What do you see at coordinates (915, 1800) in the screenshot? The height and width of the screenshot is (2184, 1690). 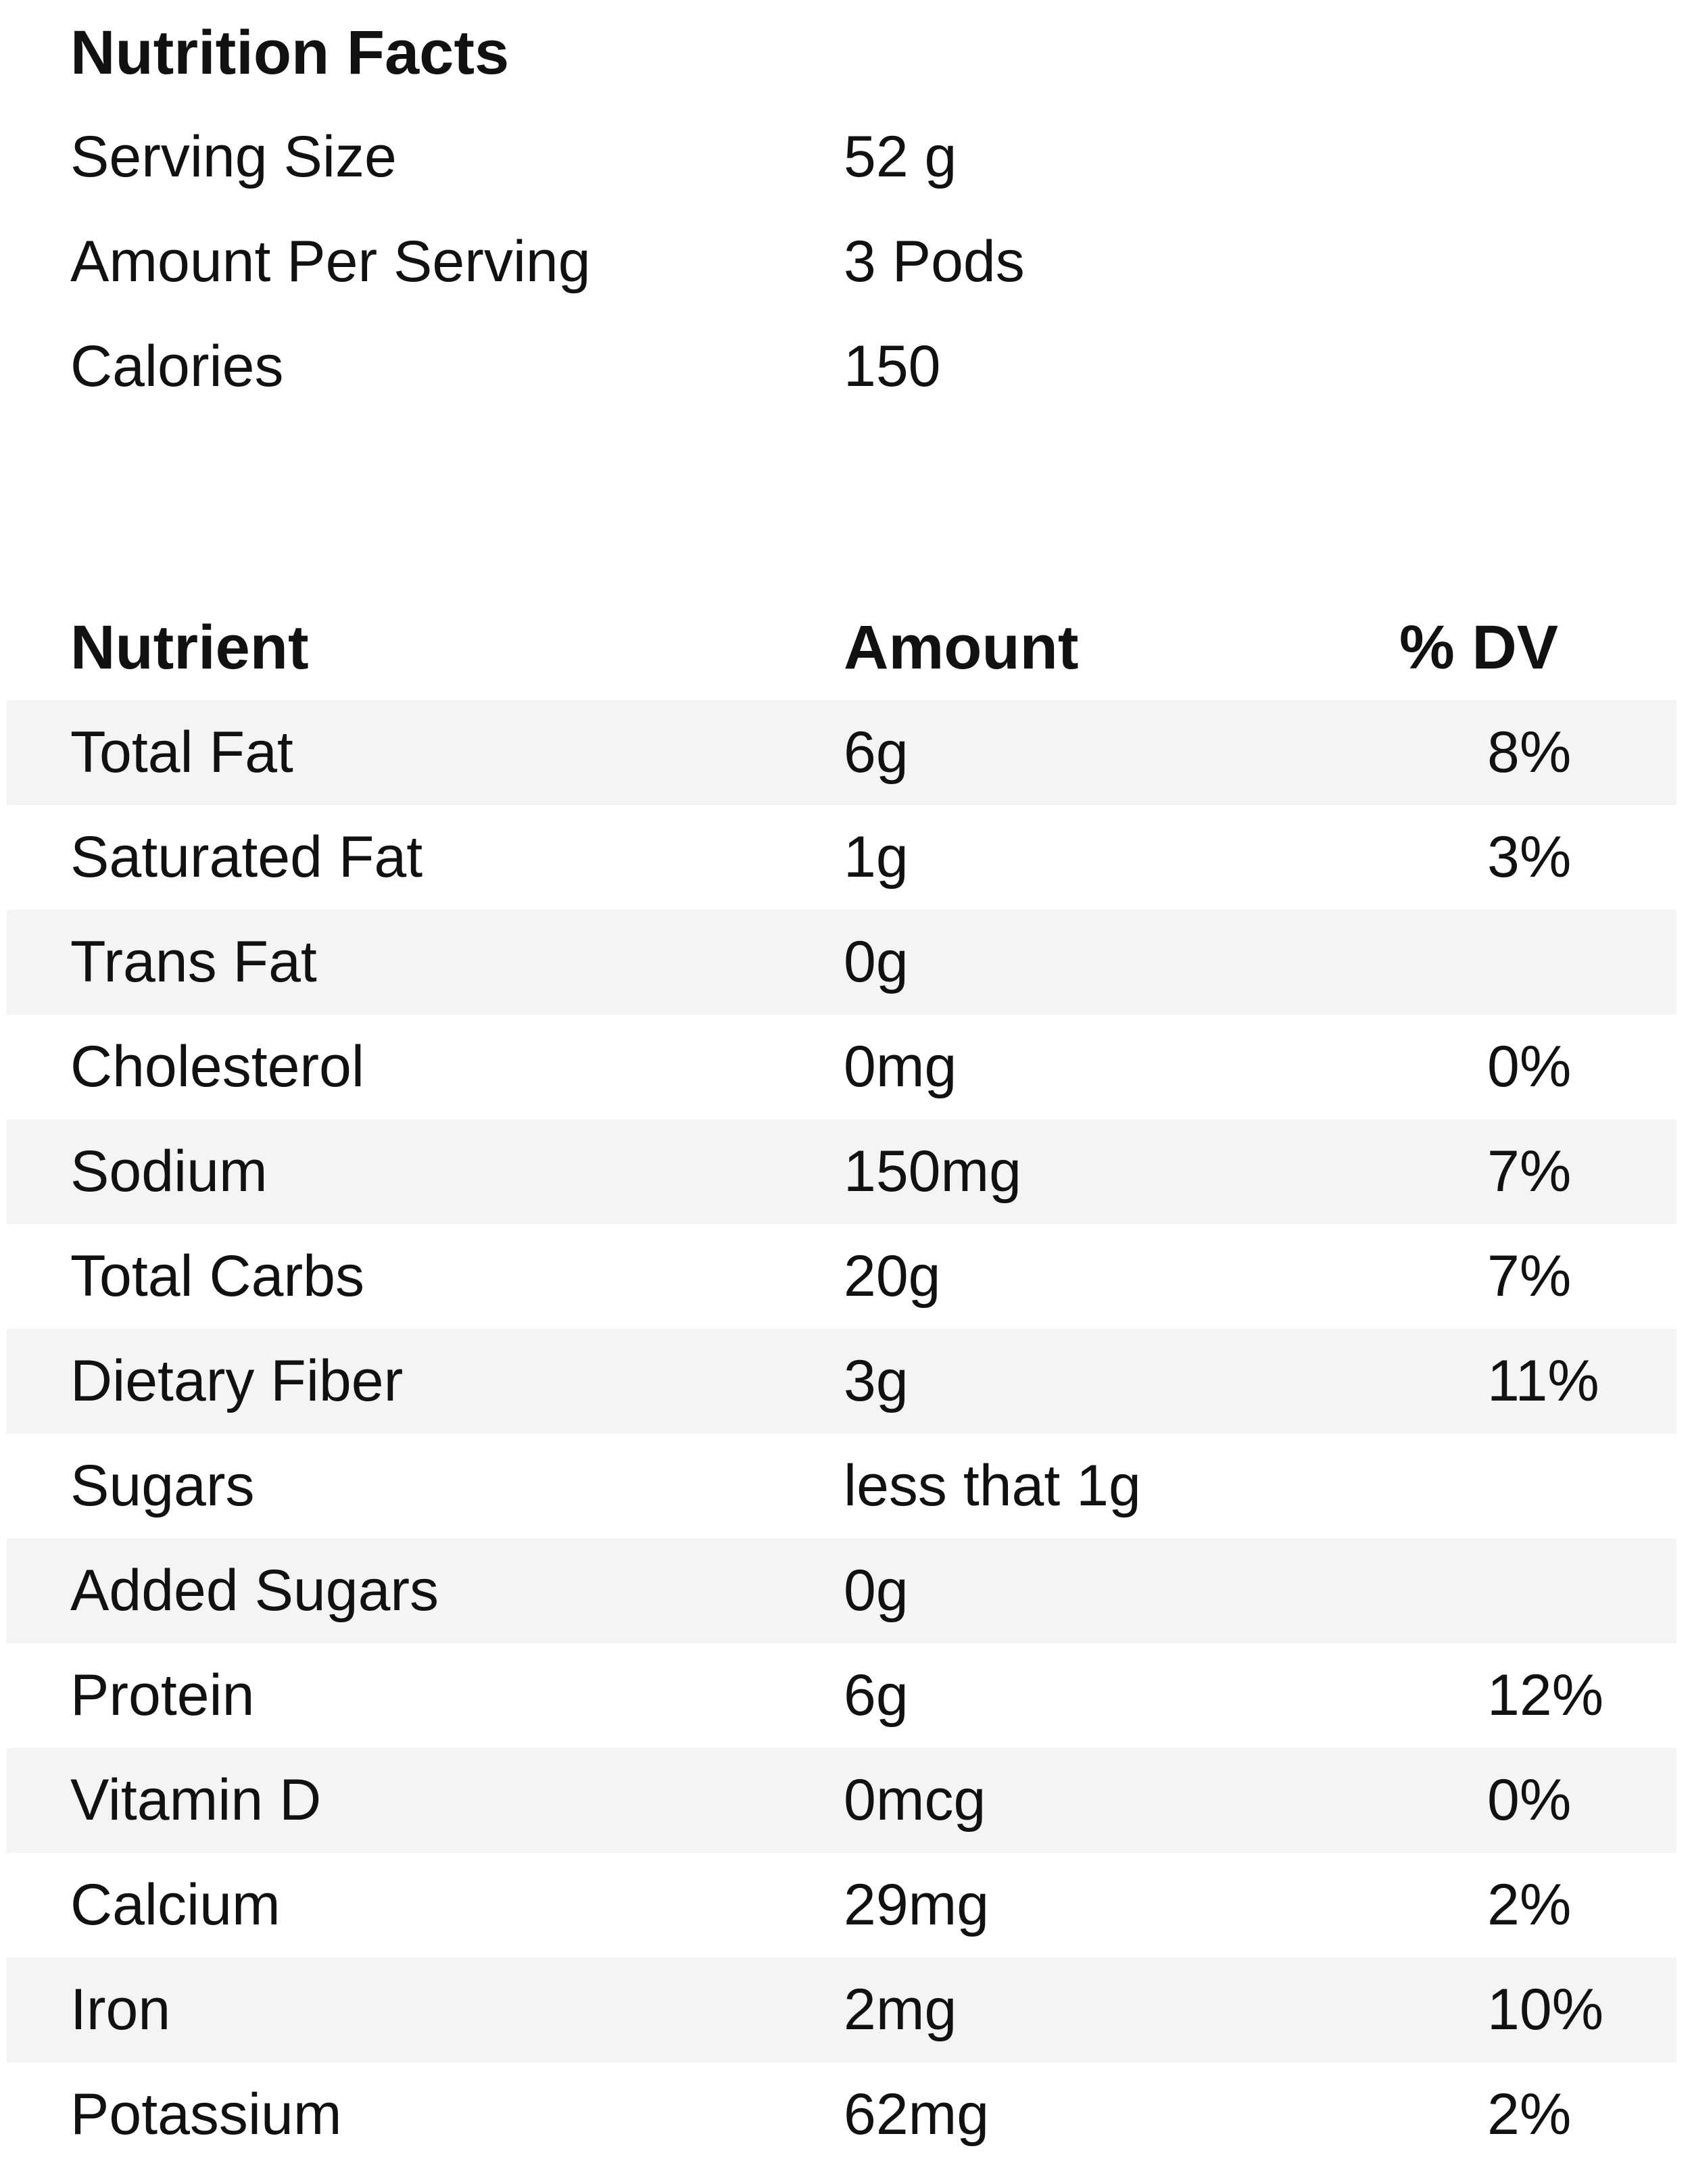 I see `nutrient-amount: 0mcg` at bounding box center [915, 1800].